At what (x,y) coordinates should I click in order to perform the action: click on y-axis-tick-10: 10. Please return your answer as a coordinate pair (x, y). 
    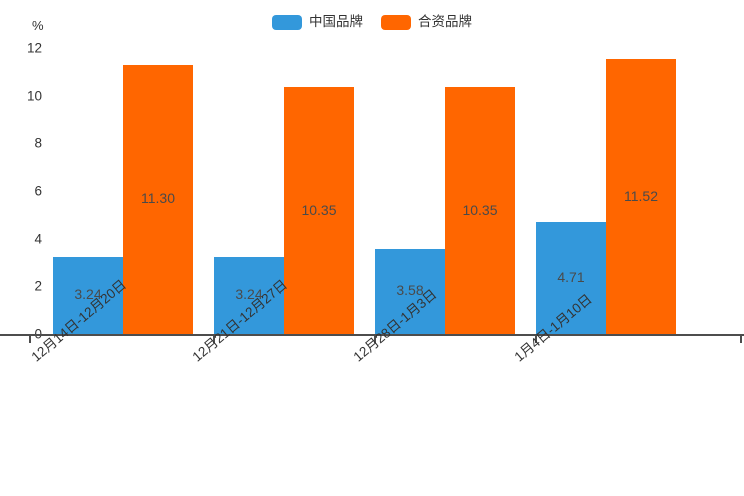
    Looking at the image, I should click on (34, 96).